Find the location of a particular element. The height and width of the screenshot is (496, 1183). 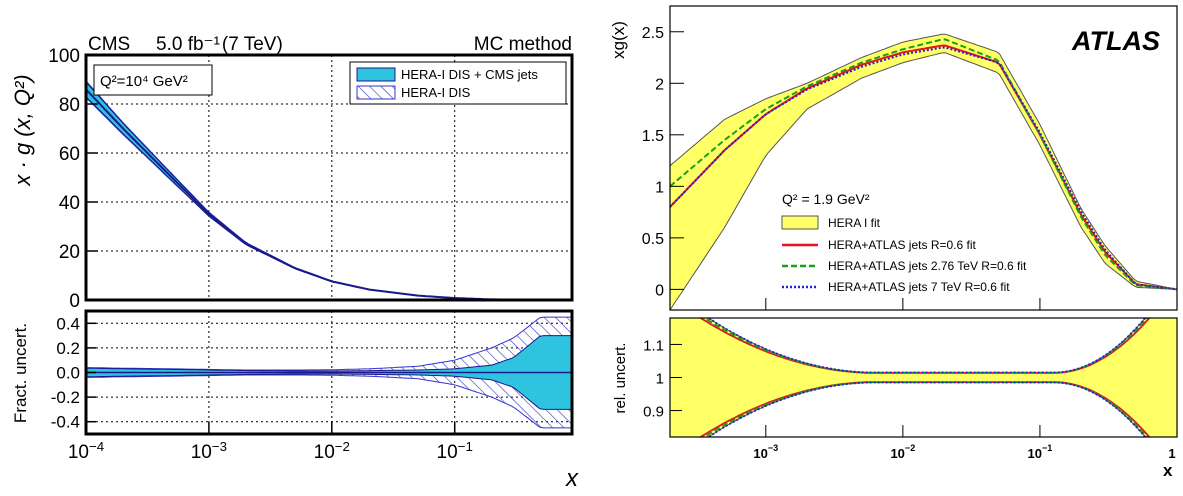

atlas-legend-swatch-hera is located at coordinates (800, 222).